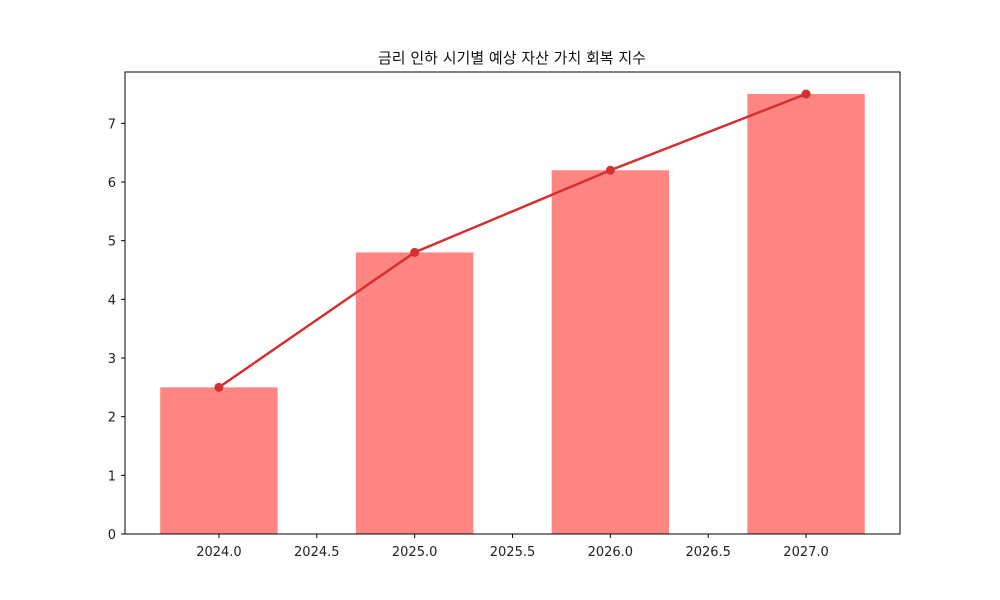 The height and width of the screenshot is (600, 1000). I want to click on chart-title: 금리 인하 시기별 예상 자산 가치 회복 지수, so click(512, 58).